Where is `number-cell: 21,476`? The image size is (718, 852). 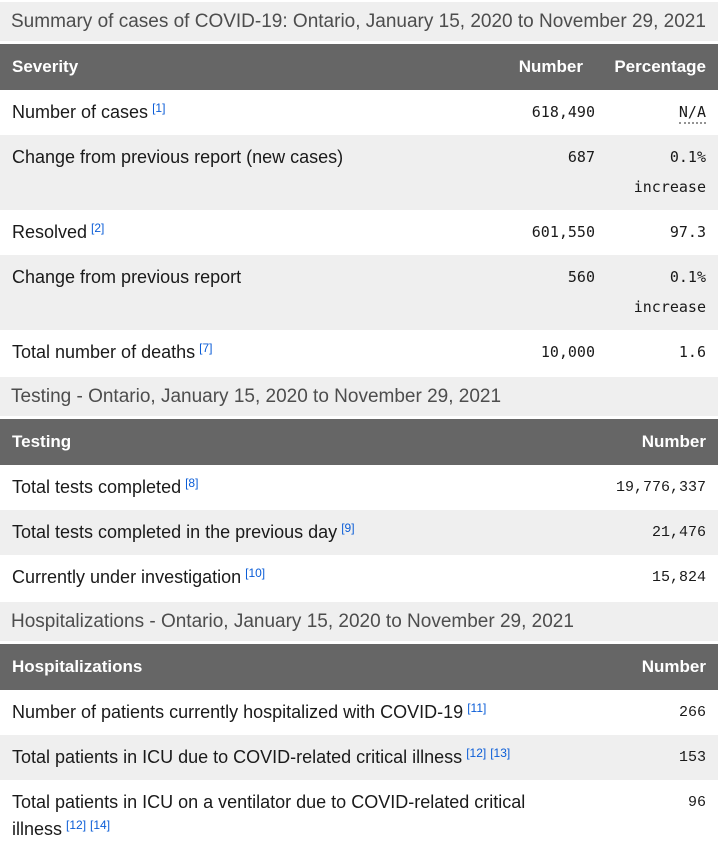 number-cell: 21,476 is located at coordinates (678, 532).